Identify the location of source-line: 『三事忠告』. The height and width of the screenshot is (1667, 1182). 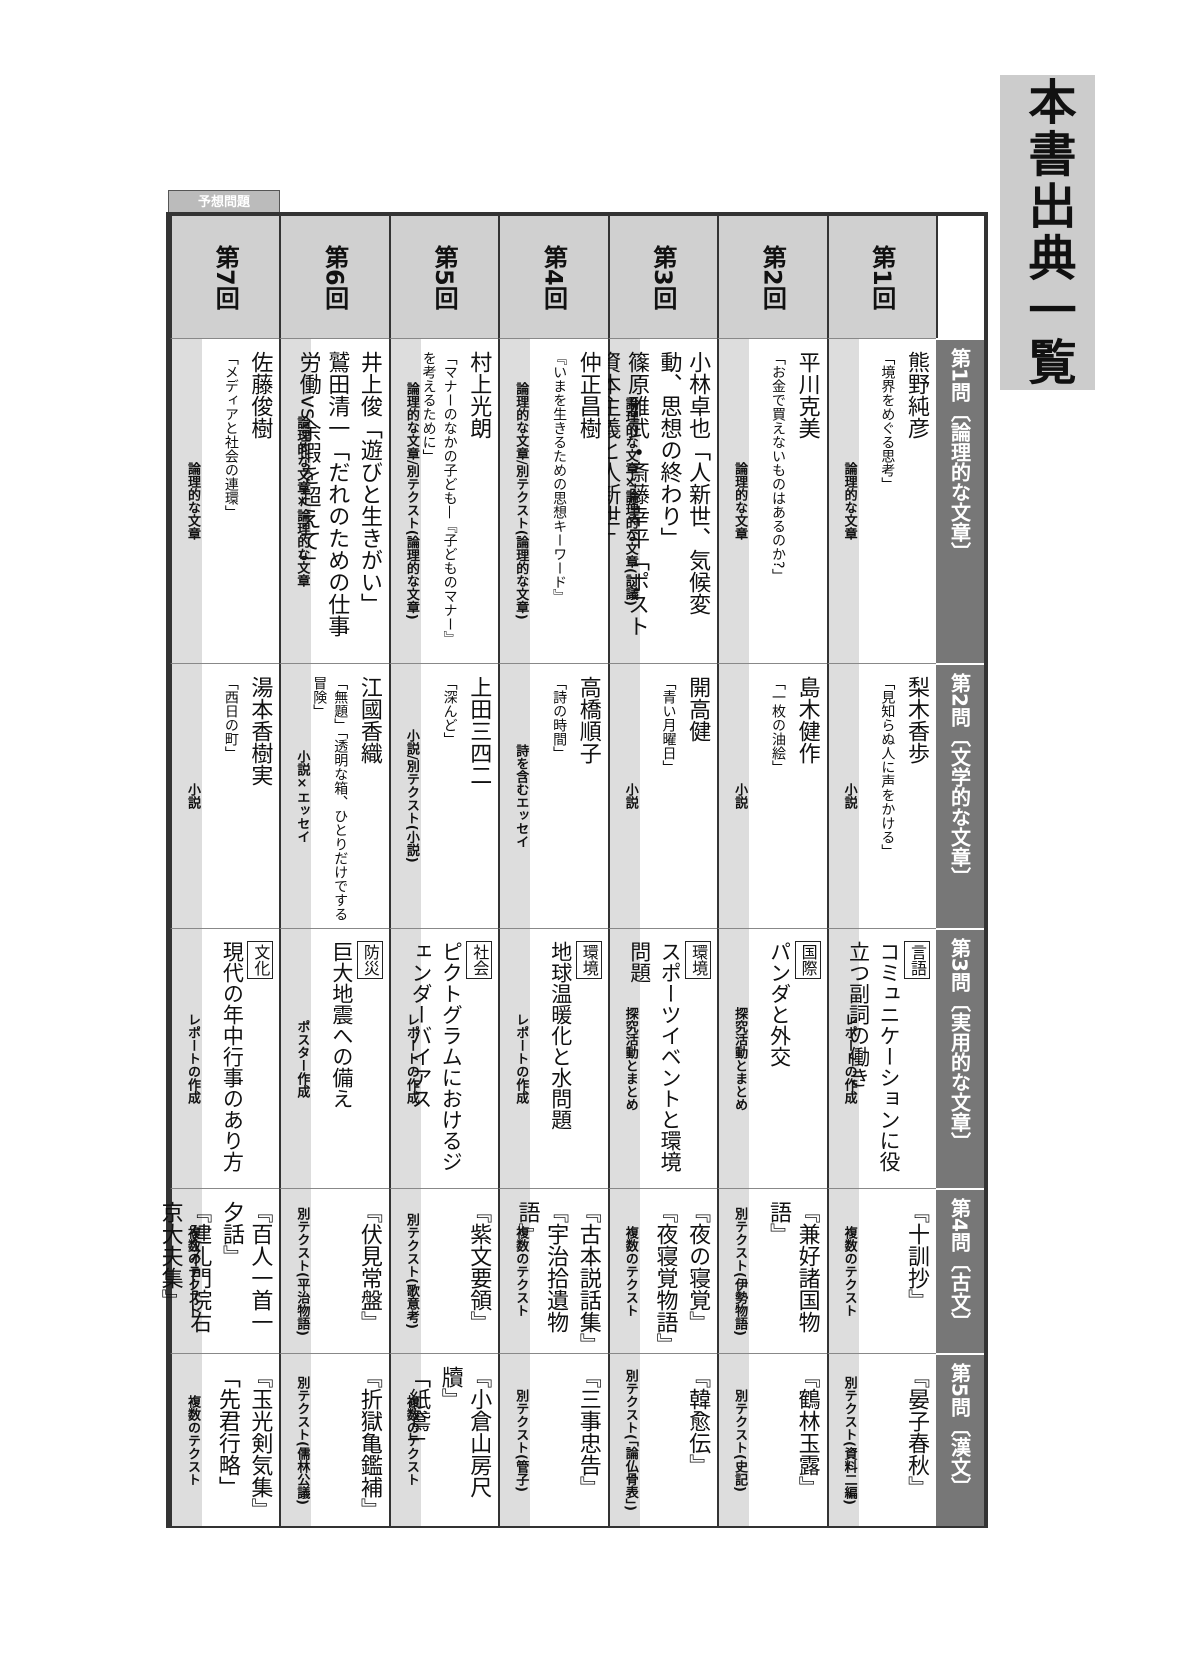
(588, 1432).